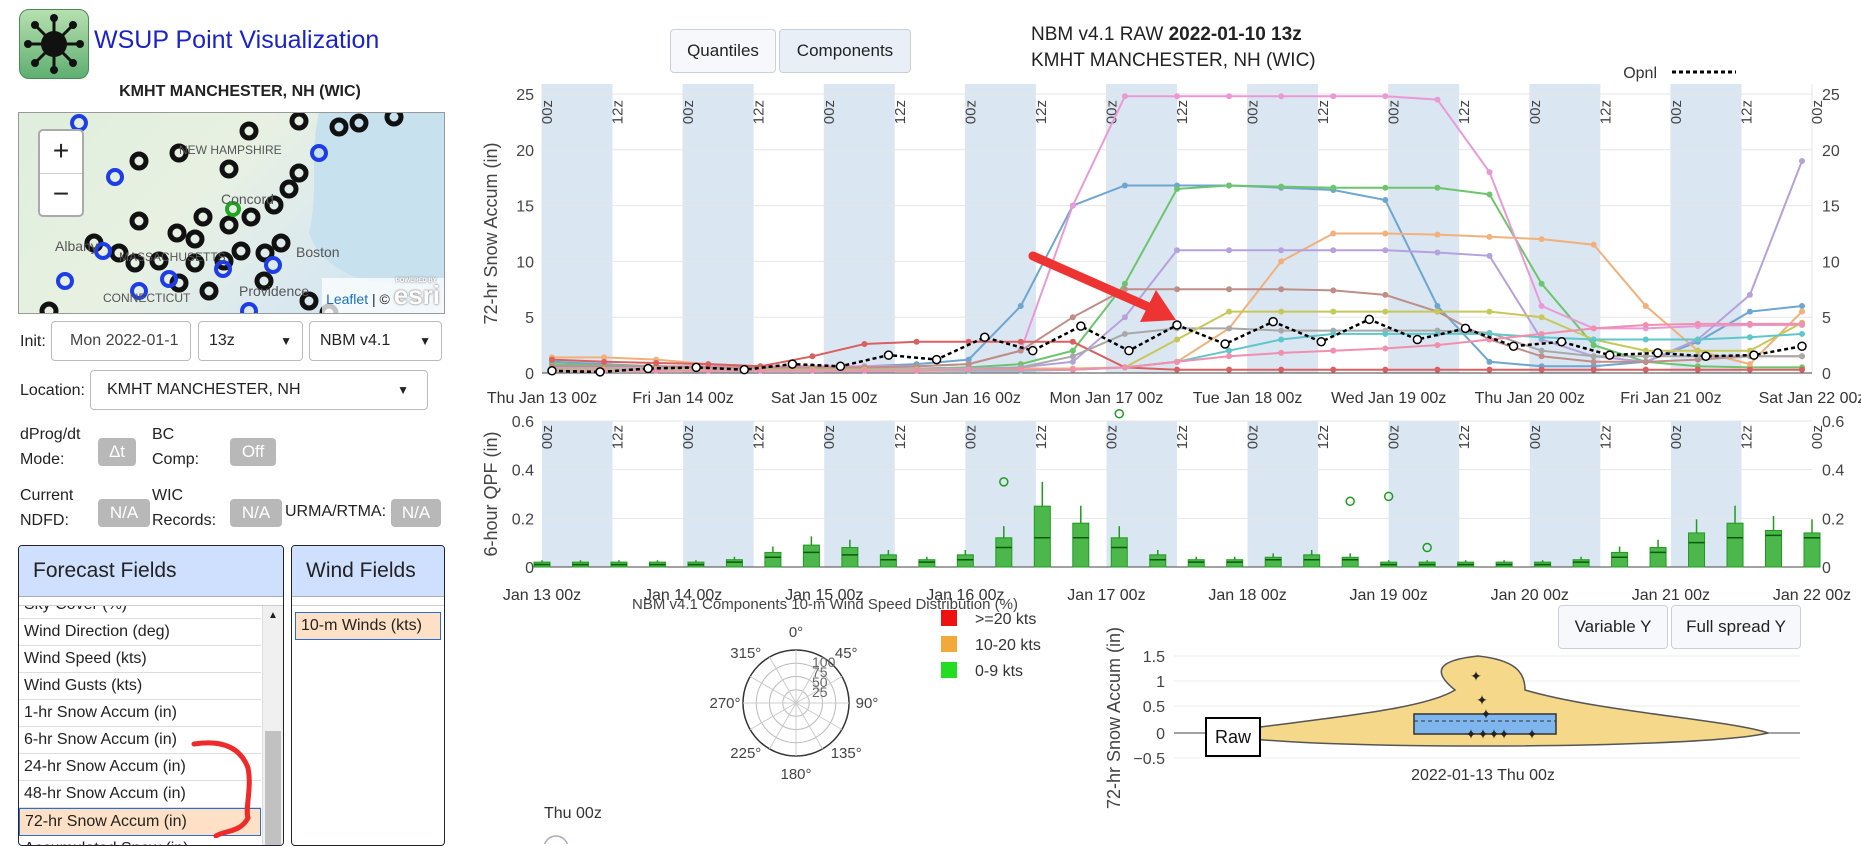 The width and height of the screenshot is (1861, 846). I want to click on polar-spoke, so click(819, 690).